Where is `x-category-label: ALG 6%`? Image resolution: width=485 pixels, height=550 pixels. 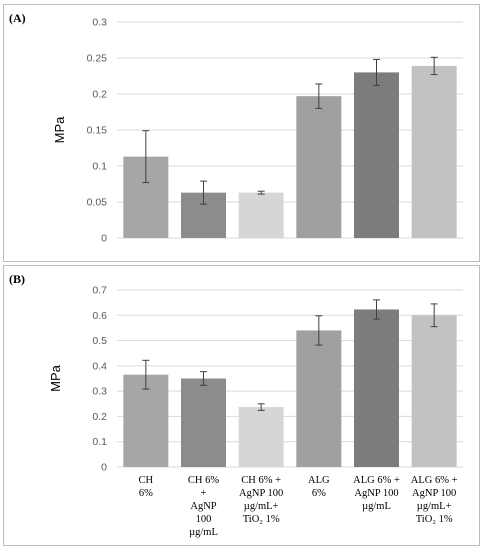 x-category-label: ALG 6% is located at coordinates (319, 487).